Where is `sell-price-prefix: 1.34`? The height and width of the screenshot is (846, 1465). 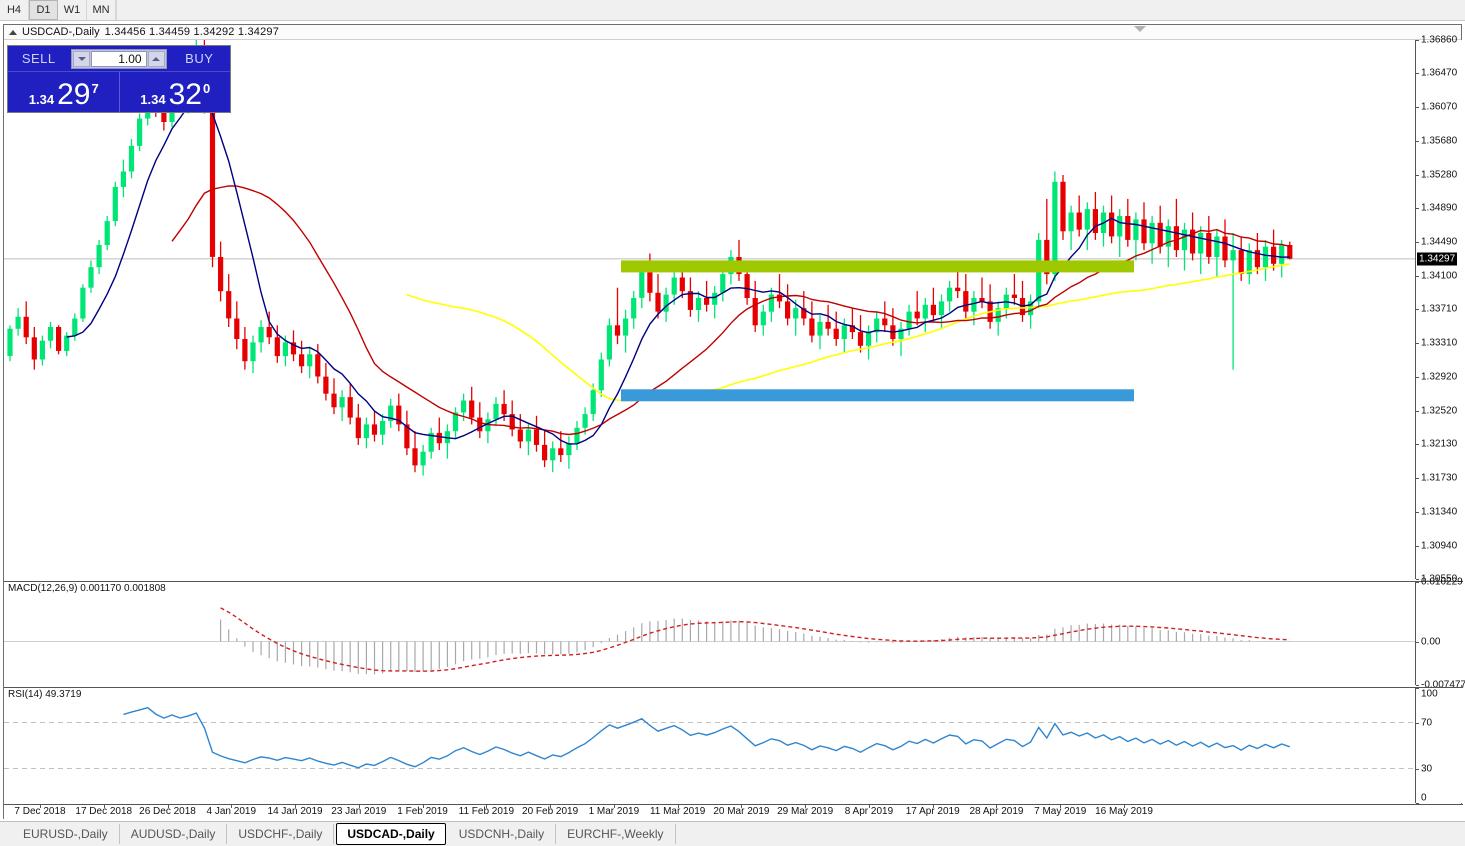
sell-price-prefix: 1.34 is located at coordinates (41, 99).